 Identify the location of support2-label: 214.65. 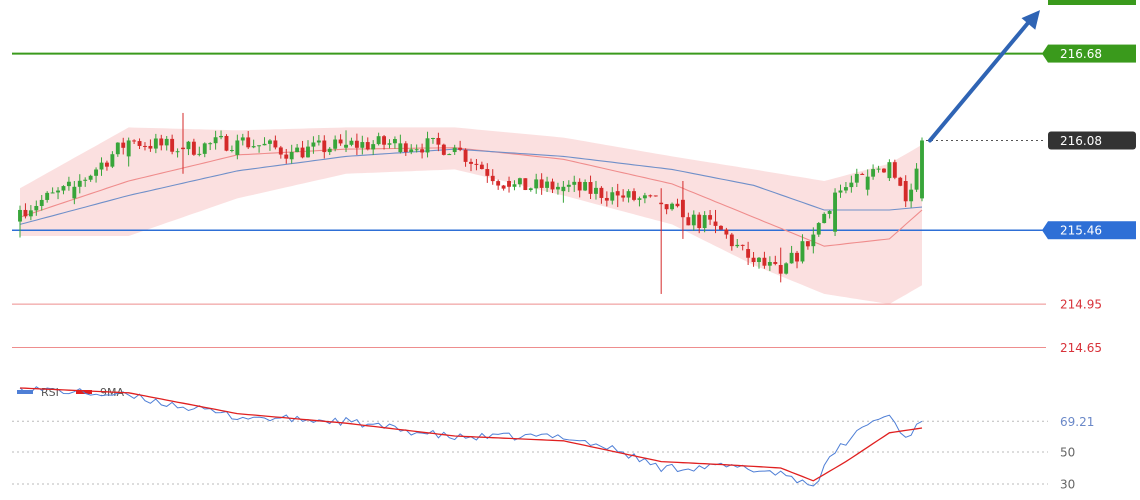
(1081, 348).